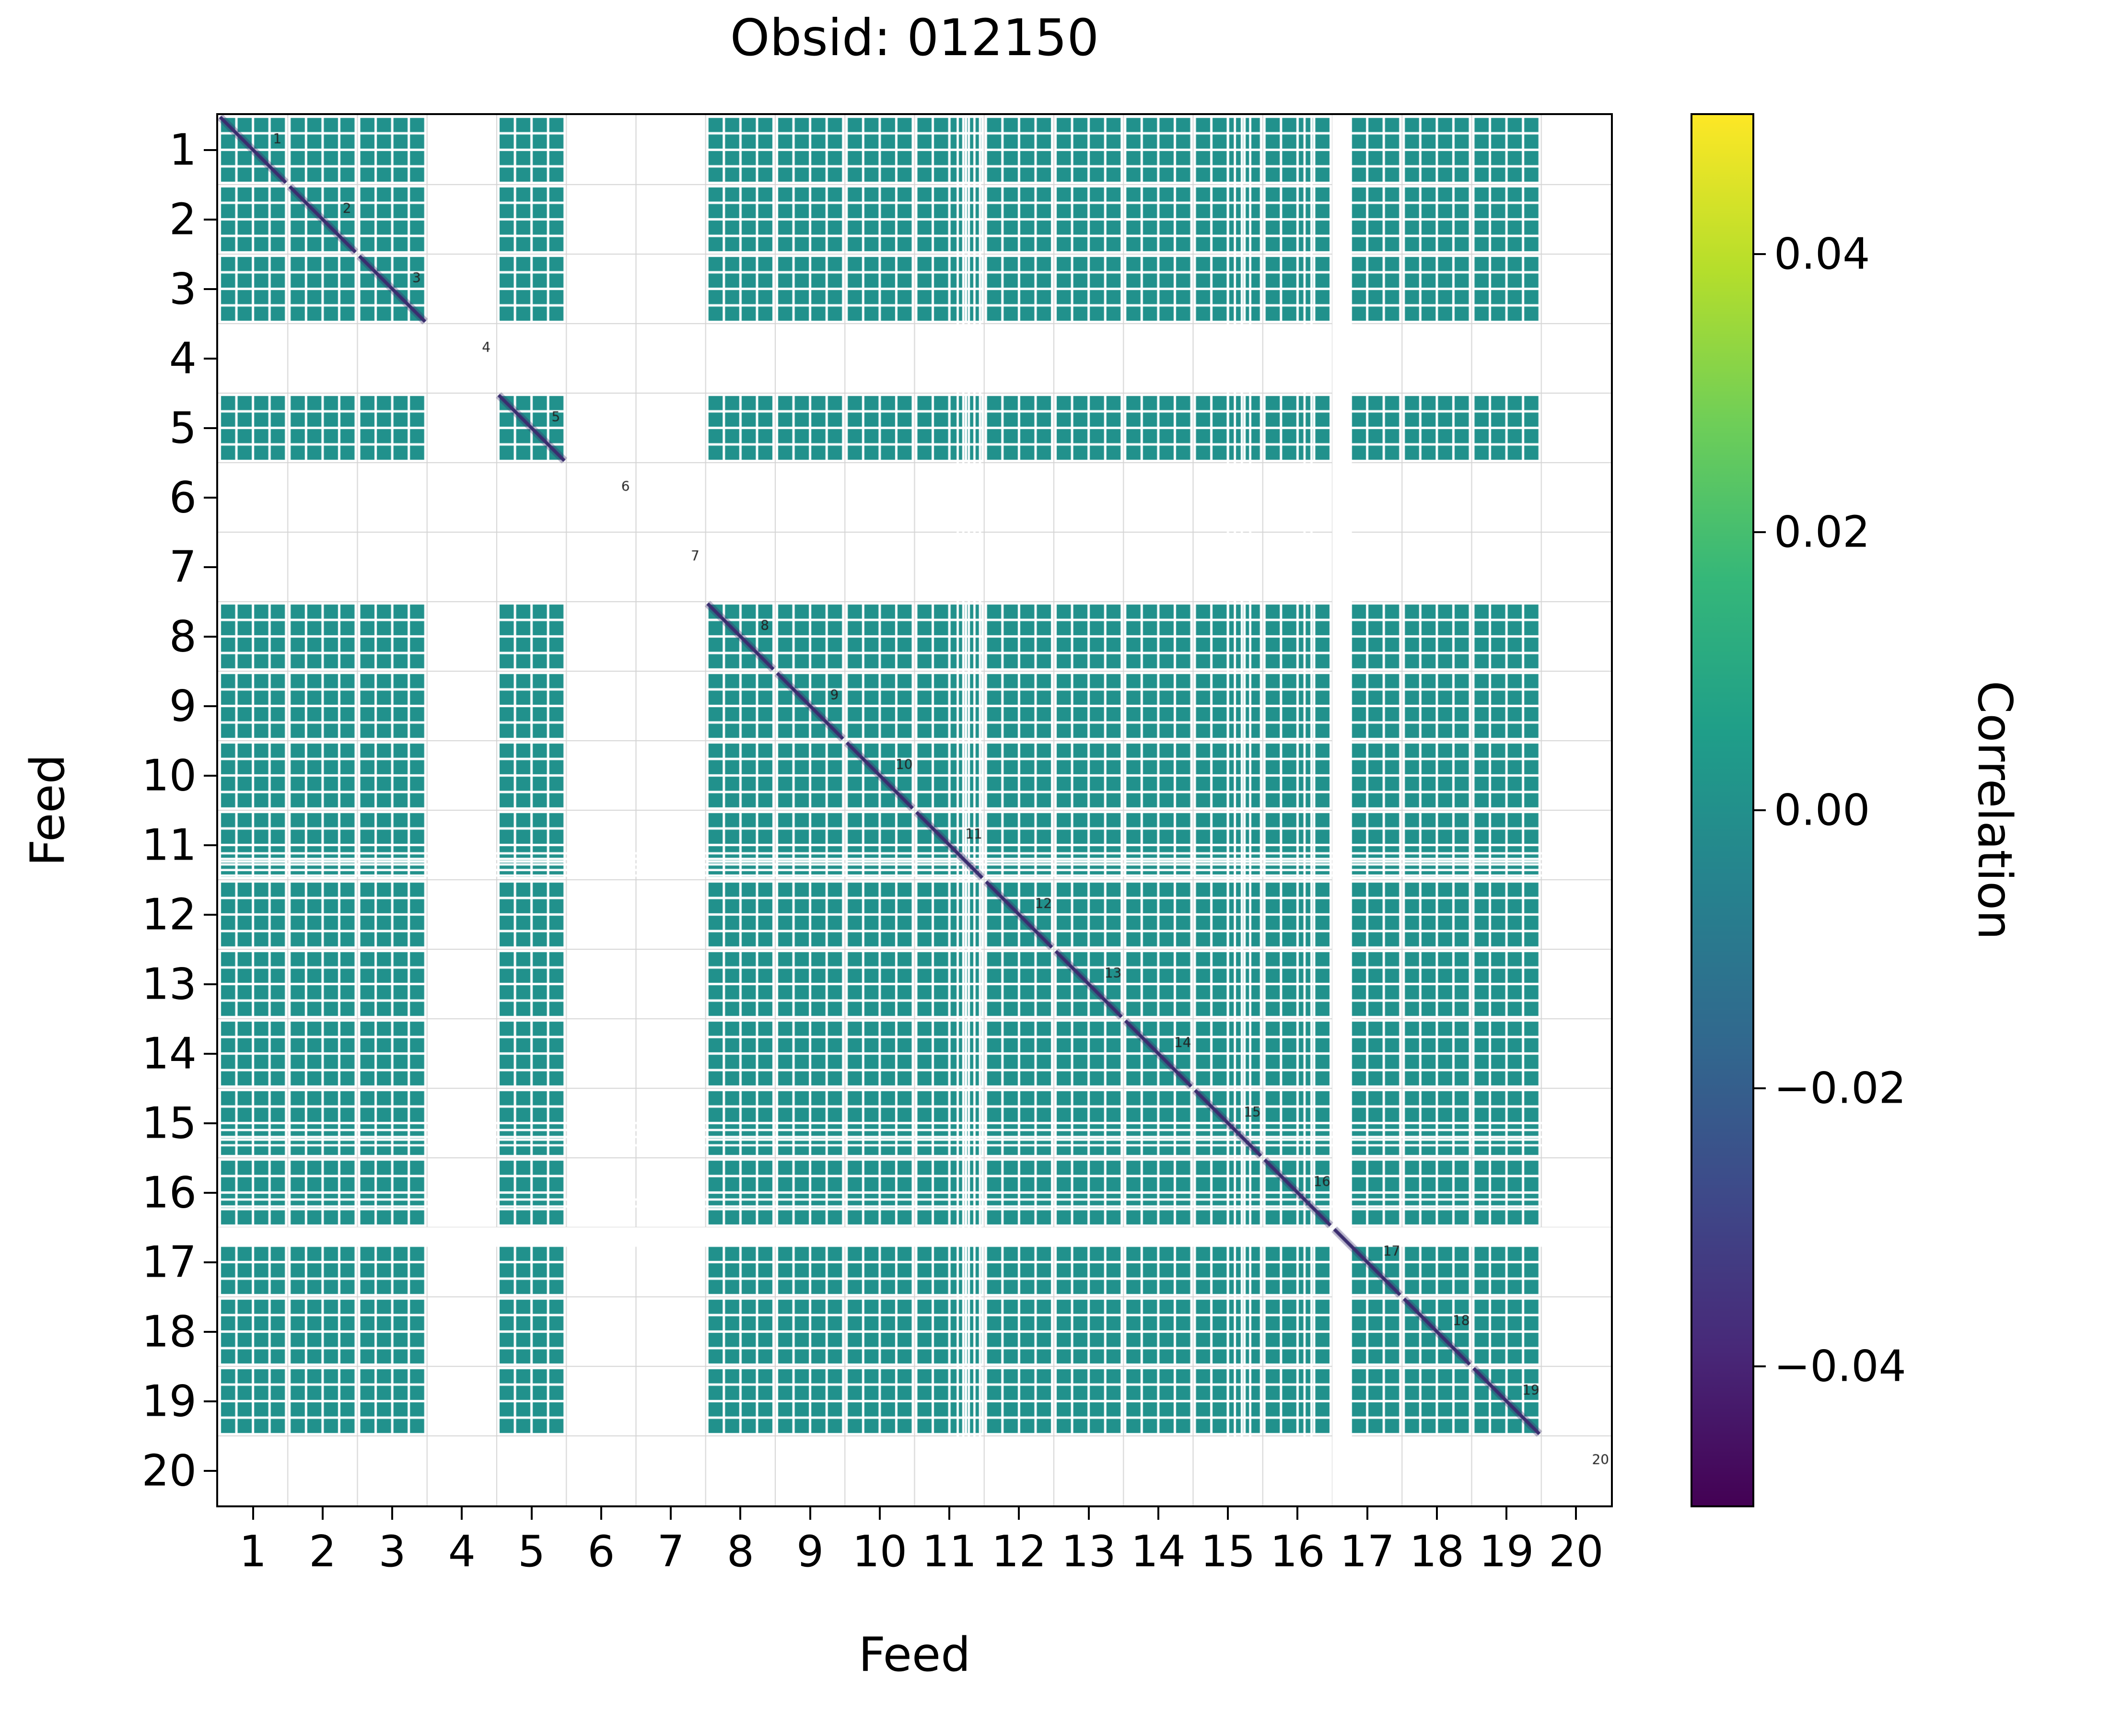 The width and height of the screenshot is (2111, 1736). I want to click on y-tick-label: 5, so click(183, 428).